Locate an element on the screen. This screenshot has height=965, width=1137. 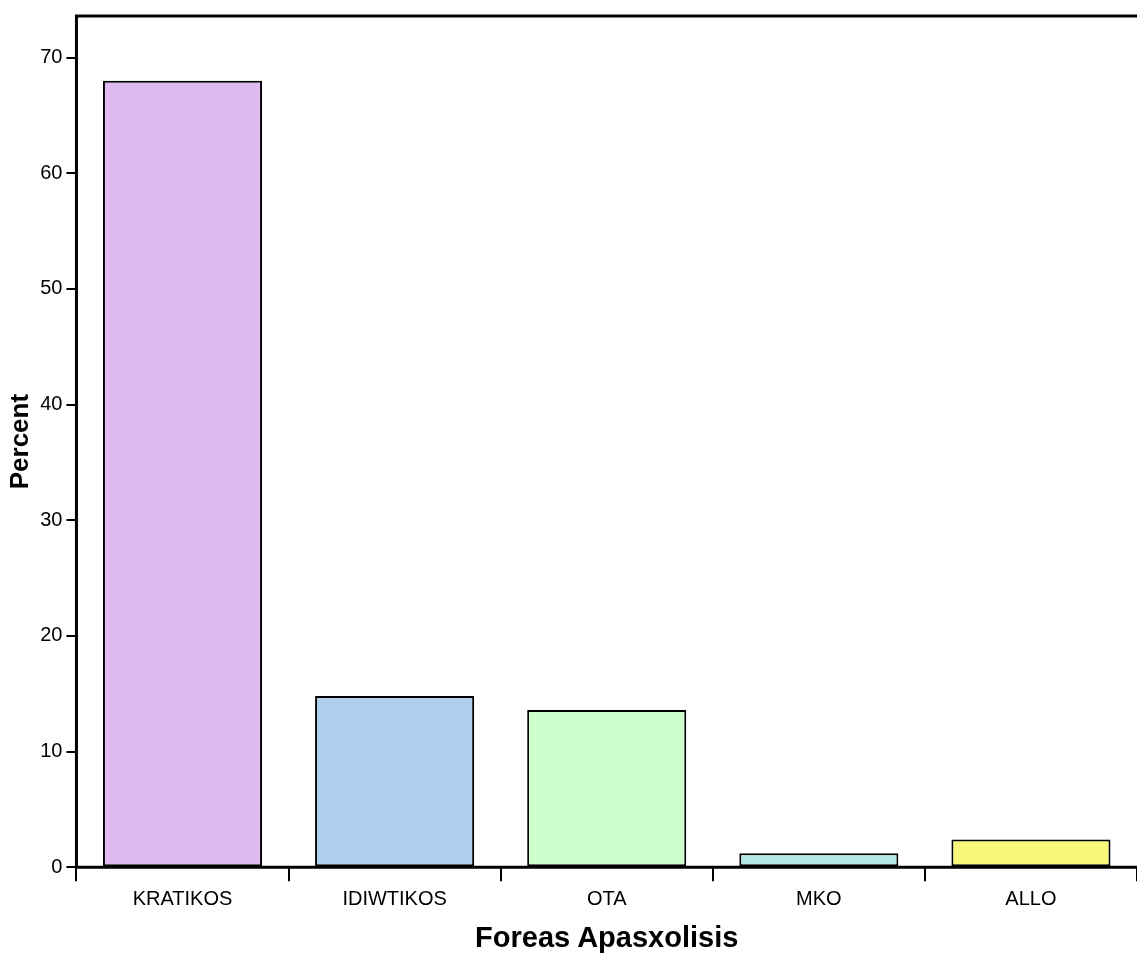
y-tick-label: 0 is located at coordinates (57, 865).